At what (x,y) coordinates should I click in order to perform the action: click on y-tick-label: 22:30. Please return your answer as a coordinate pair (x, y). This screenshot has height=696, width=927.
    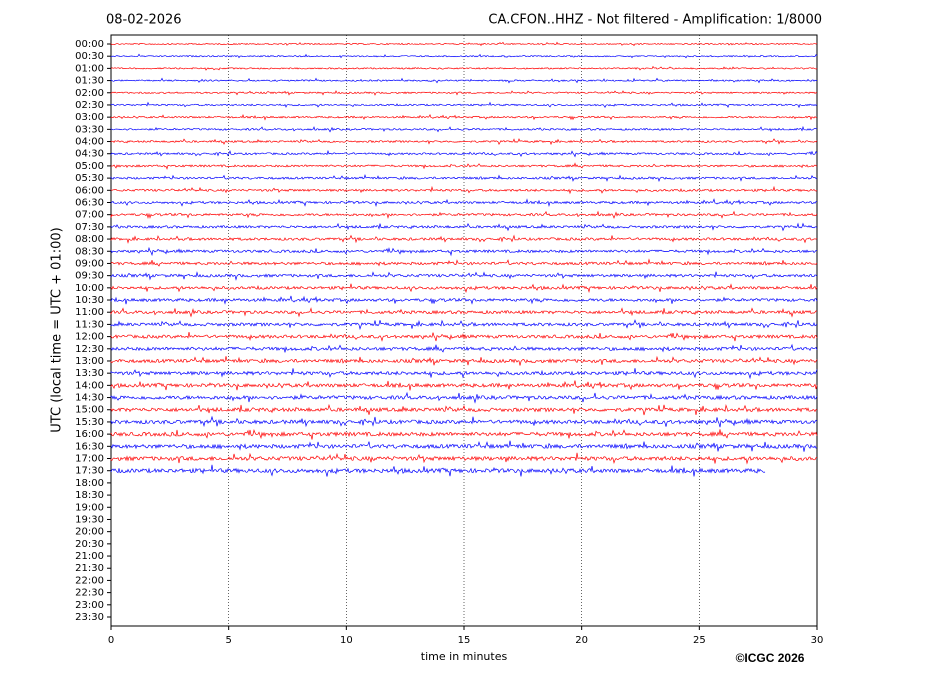
    Looking at the image, I should click on (89, 593).